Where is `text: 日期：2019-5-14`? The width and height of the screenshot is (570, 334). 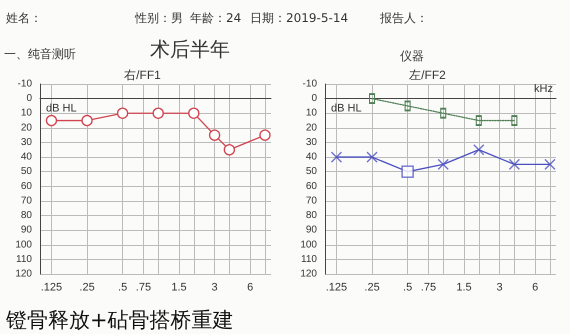
text: 日期：2019-5-14 is located at coordinates (299, 18).